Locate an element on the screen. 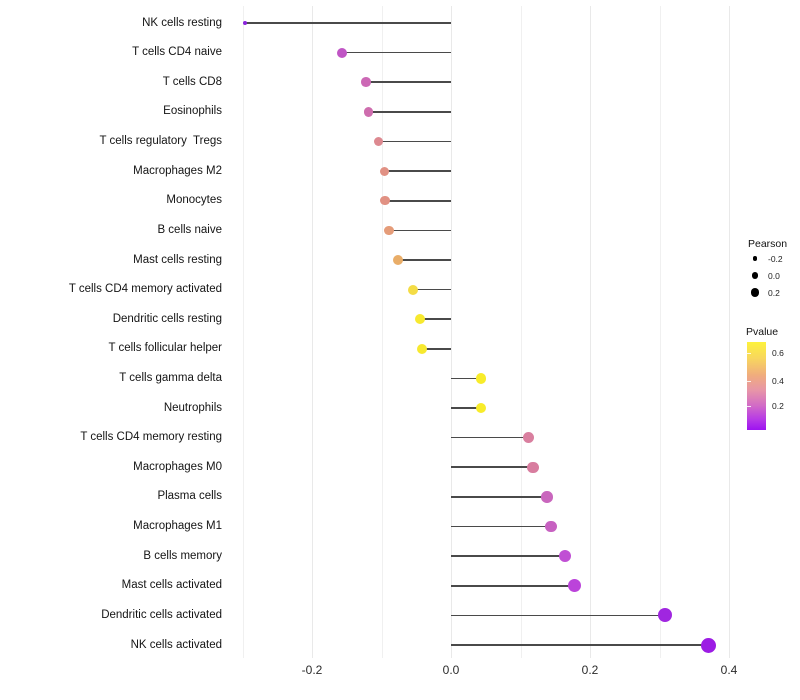 Image resolution: width=800 pixels, height=700 pixels. legend-size-label: 0.0 is located at coordinates (774, 275).